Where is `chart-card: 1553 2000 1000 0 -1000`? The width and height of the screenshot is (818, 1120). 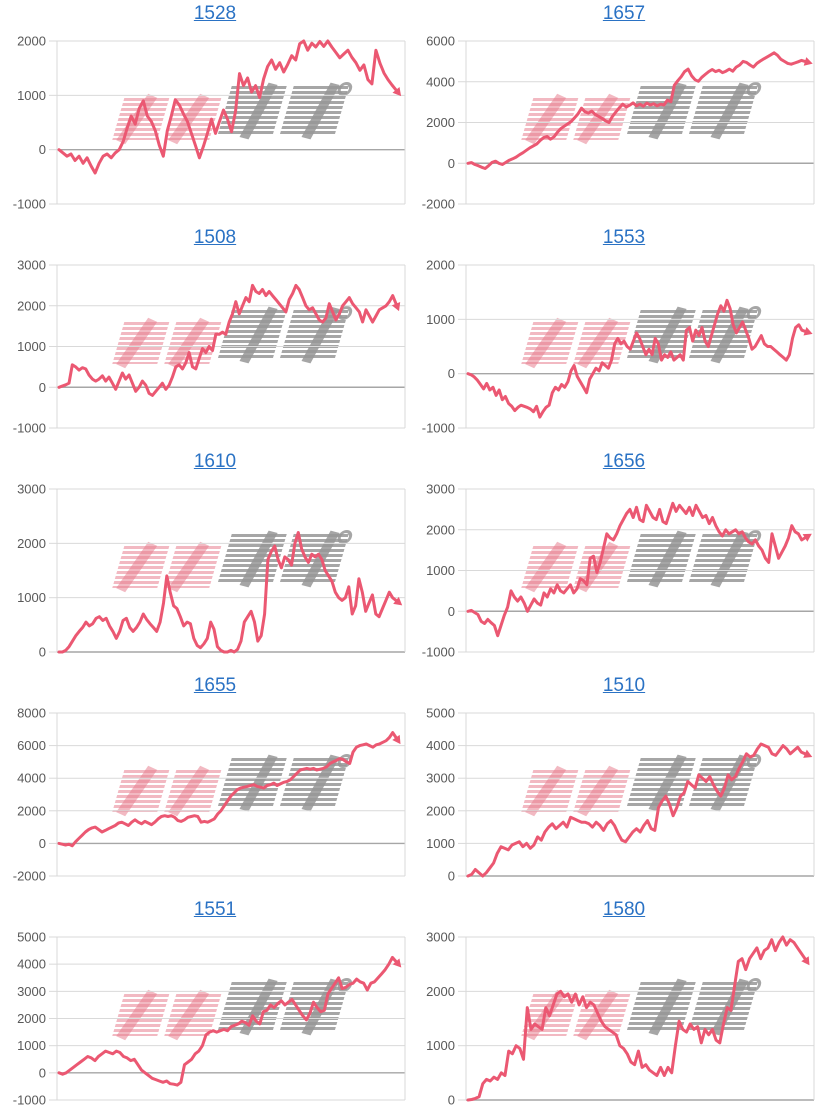
chart-card: 1553 2000 1000 0 -1000 is located at coordinates (613, 336).